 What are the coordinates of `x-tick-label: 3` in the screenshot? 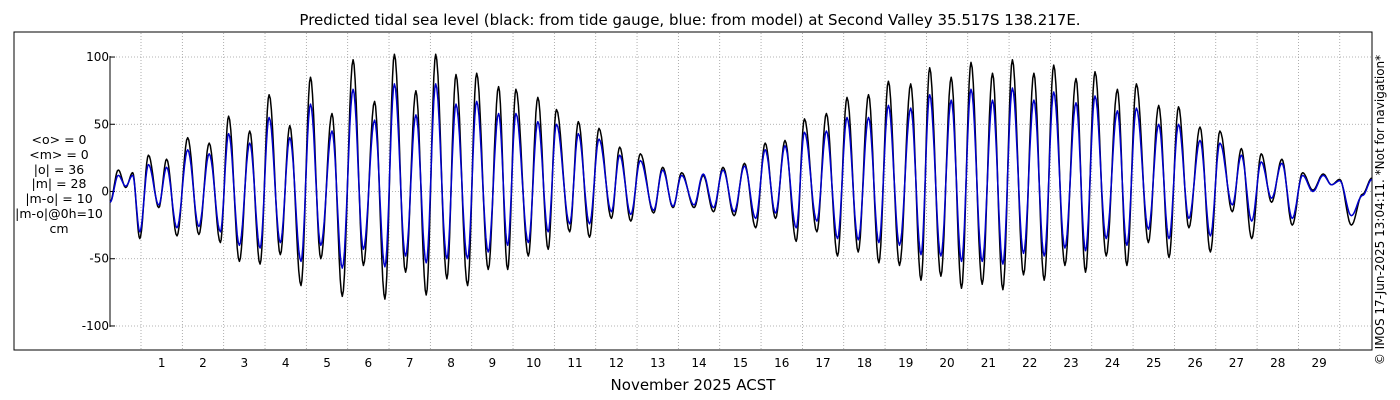 It's located at (245, 363).